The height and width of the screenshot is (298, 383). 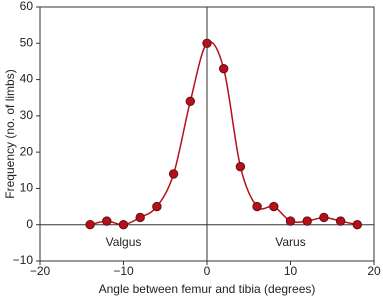 What do you see at coordinates (374, 271) in the screenshot?
I see `x-tick-label: 20` at bounding box center [374, 271].